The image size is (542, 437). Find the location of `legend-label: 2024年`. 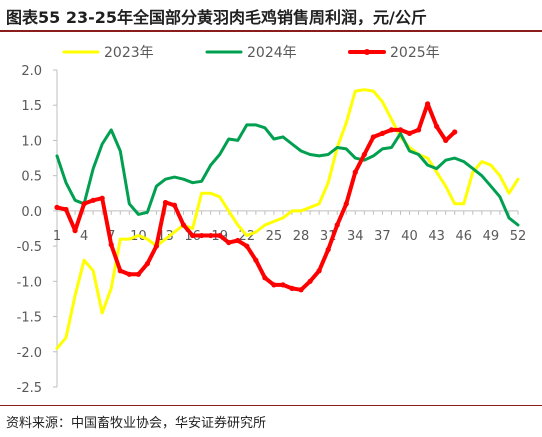

legend-label: 2024年 is located at coordinates (272, 53).